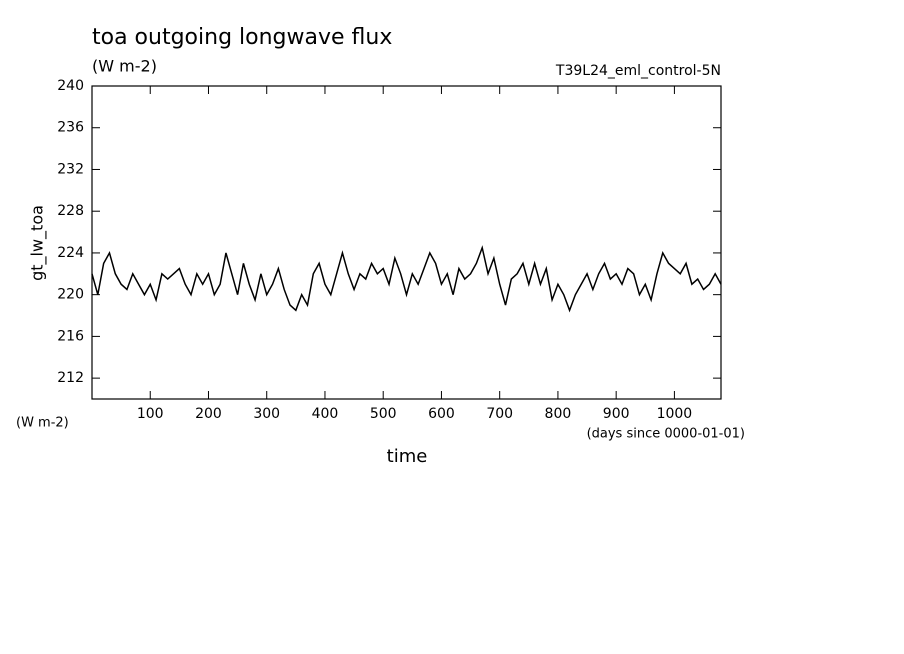 The width and height of the screenshot is (904, 654). I want to click on y-tick-label: 224, so click(70, 253).